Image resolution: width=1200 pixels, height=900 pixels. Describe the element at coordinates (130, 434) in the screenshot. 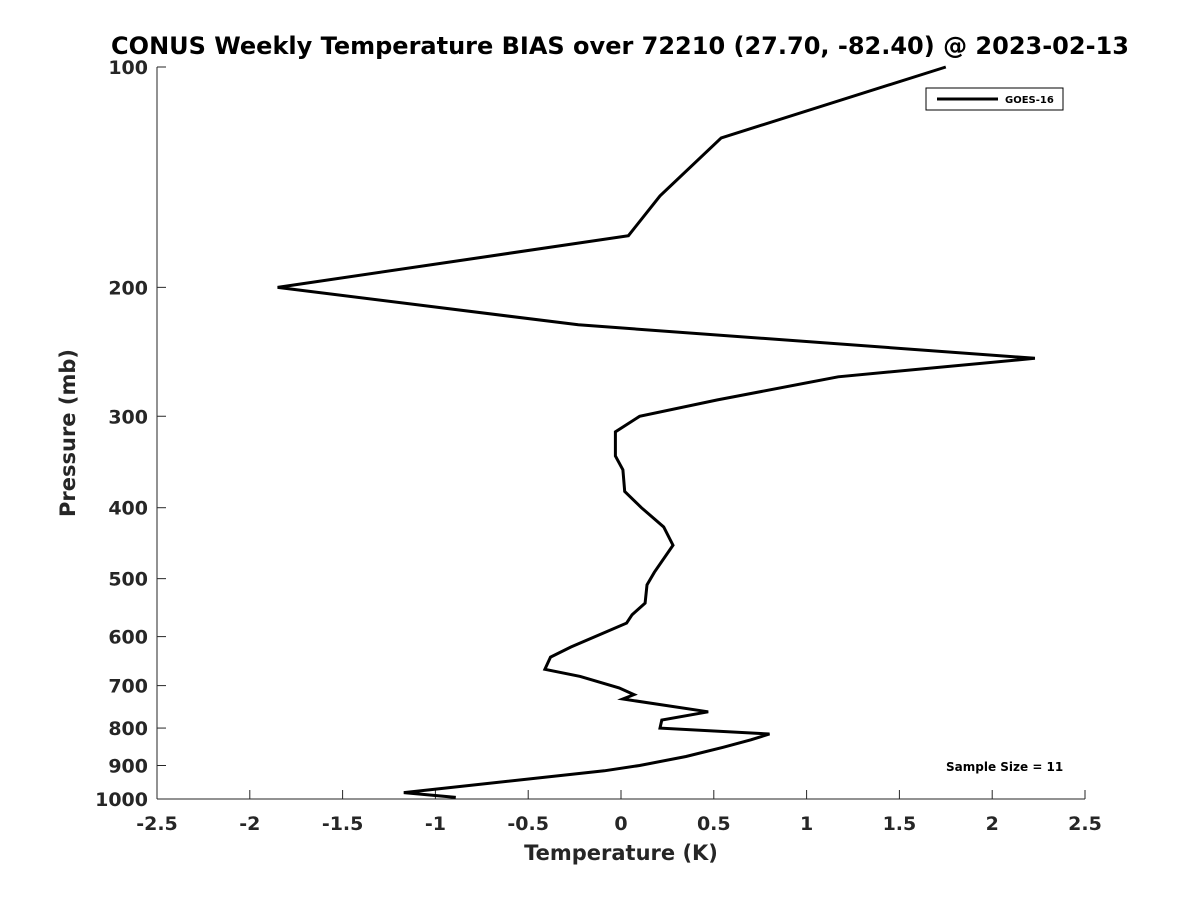

I see `y-axis-ticks: 100 200 300 400 500 600 700 800 900 1000` at that location.